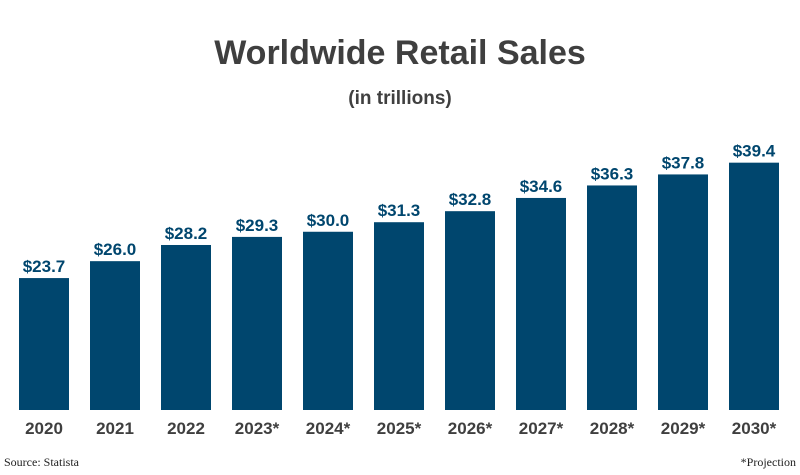  What do you see at coordinates (754, 428) in the screenshot?
I see `x-tick-label-2030*: 2030*` at bounding box center [754, 428].